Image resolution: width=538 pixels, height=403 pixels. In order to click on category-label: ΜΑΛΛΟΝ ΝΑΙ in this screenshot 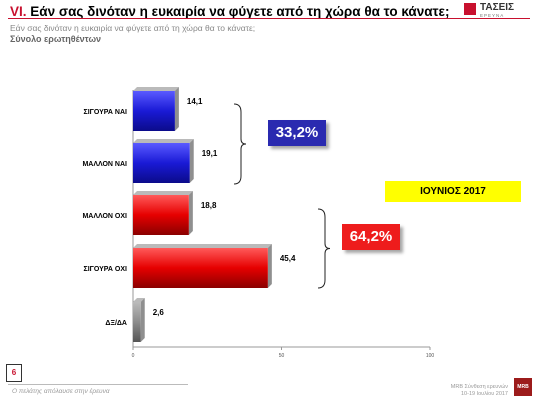, I will do `click(104, 164)`.